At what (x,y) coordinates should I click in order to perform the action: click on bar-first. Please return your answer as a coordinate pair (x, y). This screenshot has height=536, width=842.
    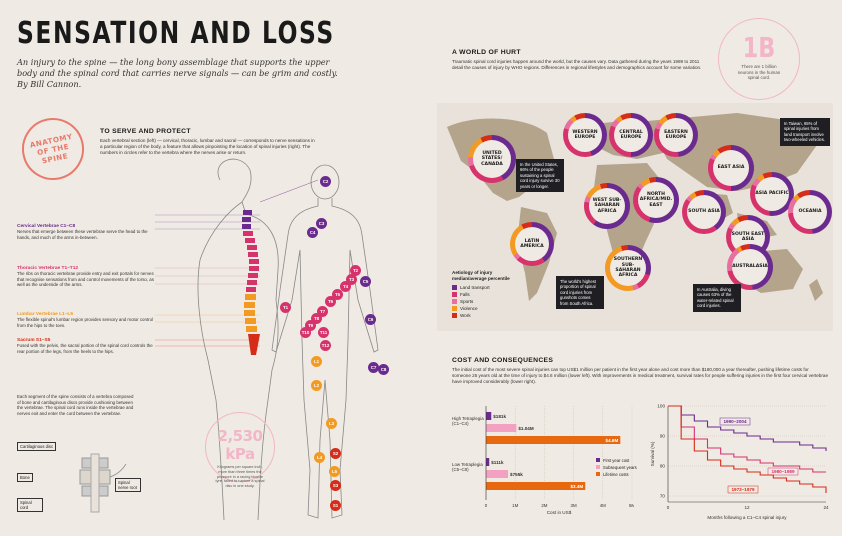
    Looking at the image, I should click on (489, 416).